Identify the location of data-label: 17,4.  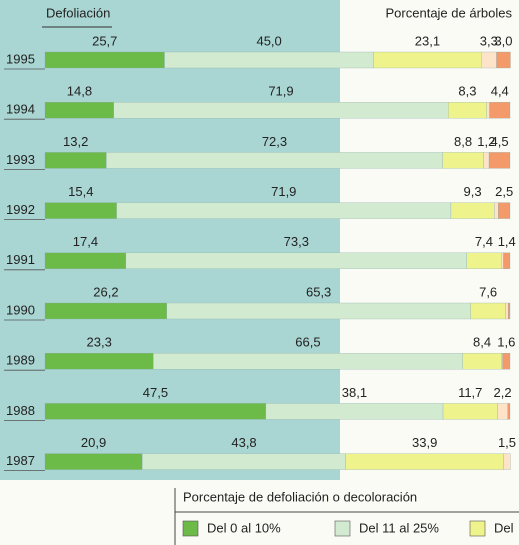
(85, 241).